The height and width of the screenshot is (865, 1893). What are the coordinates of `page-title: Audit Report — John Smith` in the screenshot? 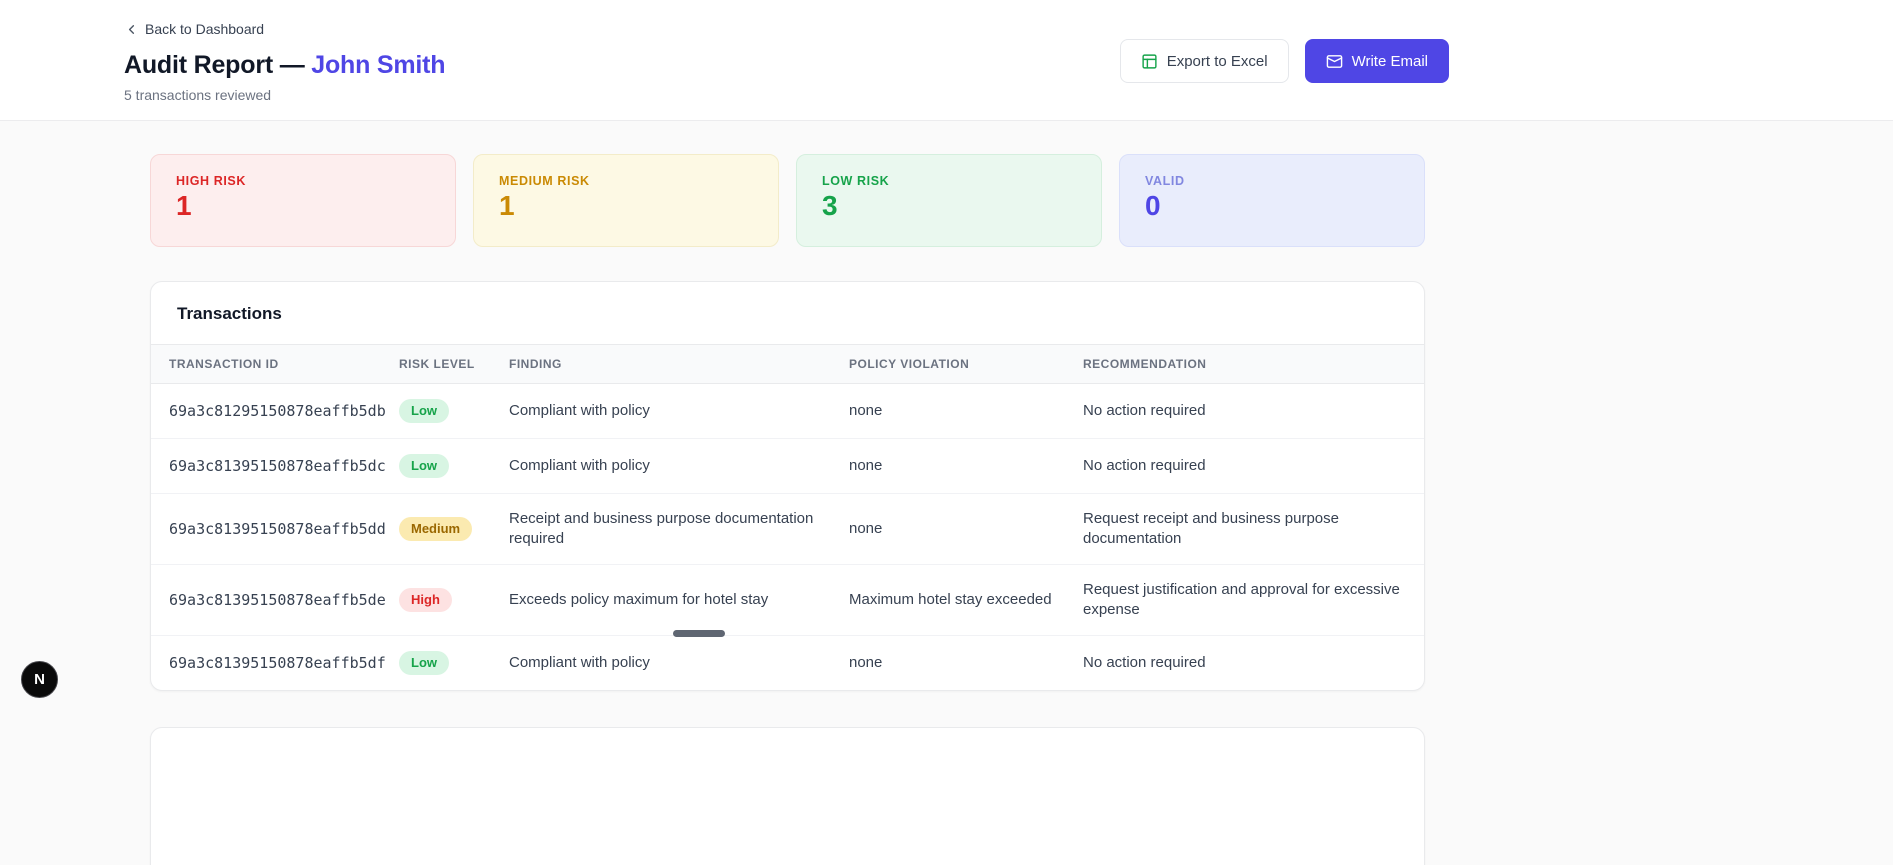 It's located at (285, 65).